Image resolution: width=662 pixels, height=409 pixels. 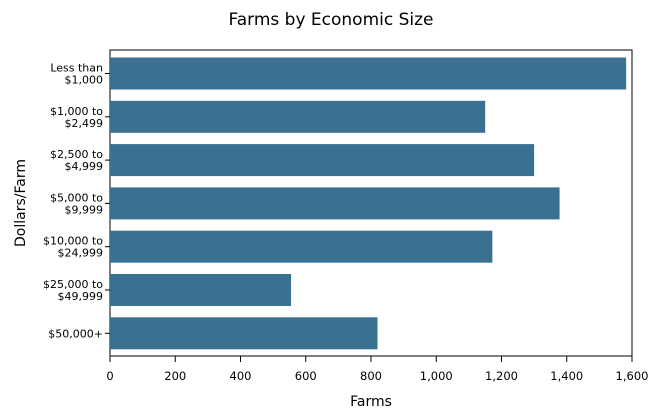 I want to click on x-tick-label: 0, so click(x=109, y=376).